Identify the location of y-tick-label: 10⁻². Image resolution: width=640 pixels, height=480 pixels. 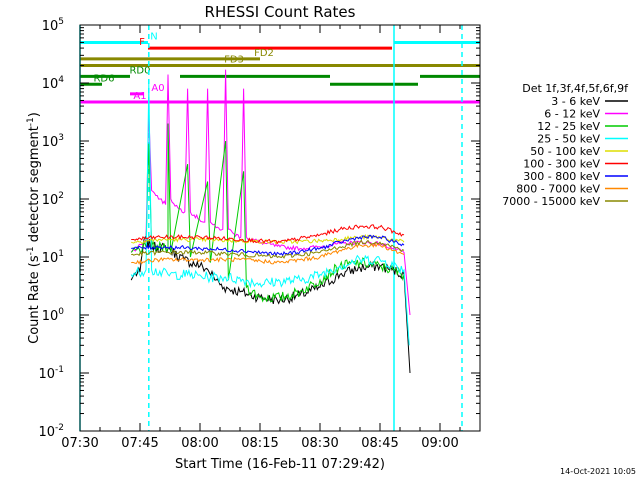
(51, 431).